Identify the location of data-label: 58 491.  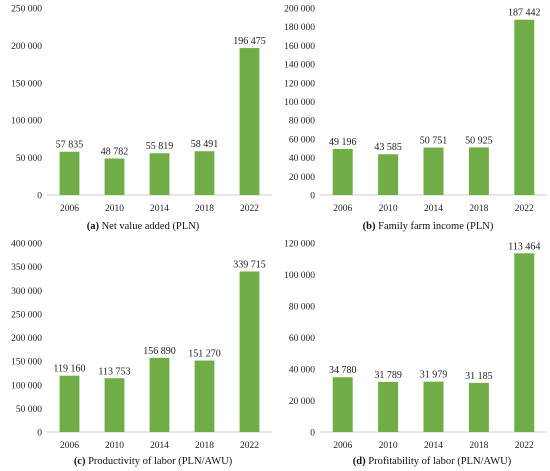
(205, 144).